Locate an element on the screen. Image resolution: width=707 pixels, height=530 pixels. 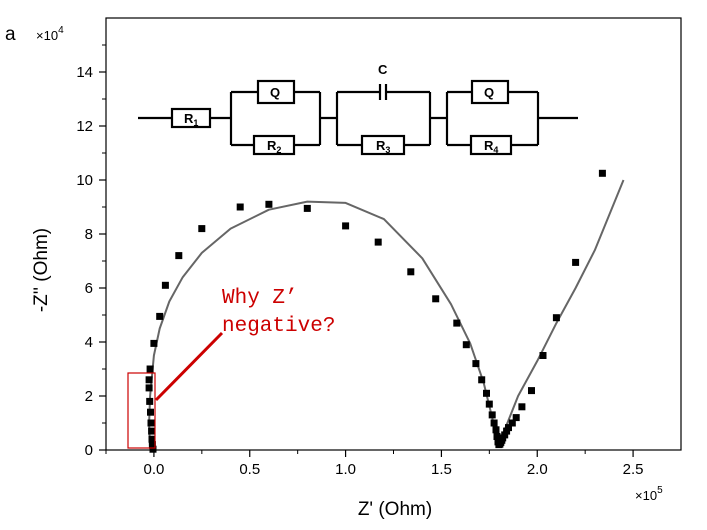
x-axis-title: Z' (Ohm) is located at coordinates (395, 509).